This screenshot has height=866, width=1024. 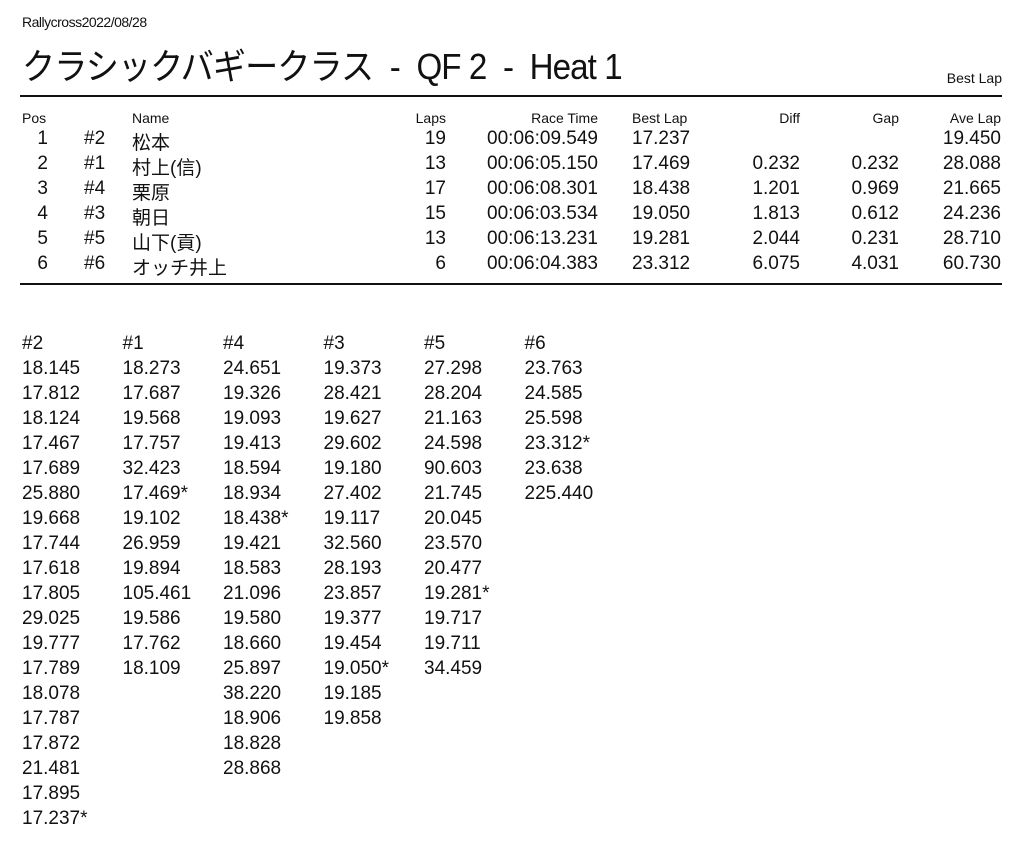 What do you see at coordinates (453, 368) in the screenshot?
I see `lap-time: 27.298` at bounding box center [453, 368].